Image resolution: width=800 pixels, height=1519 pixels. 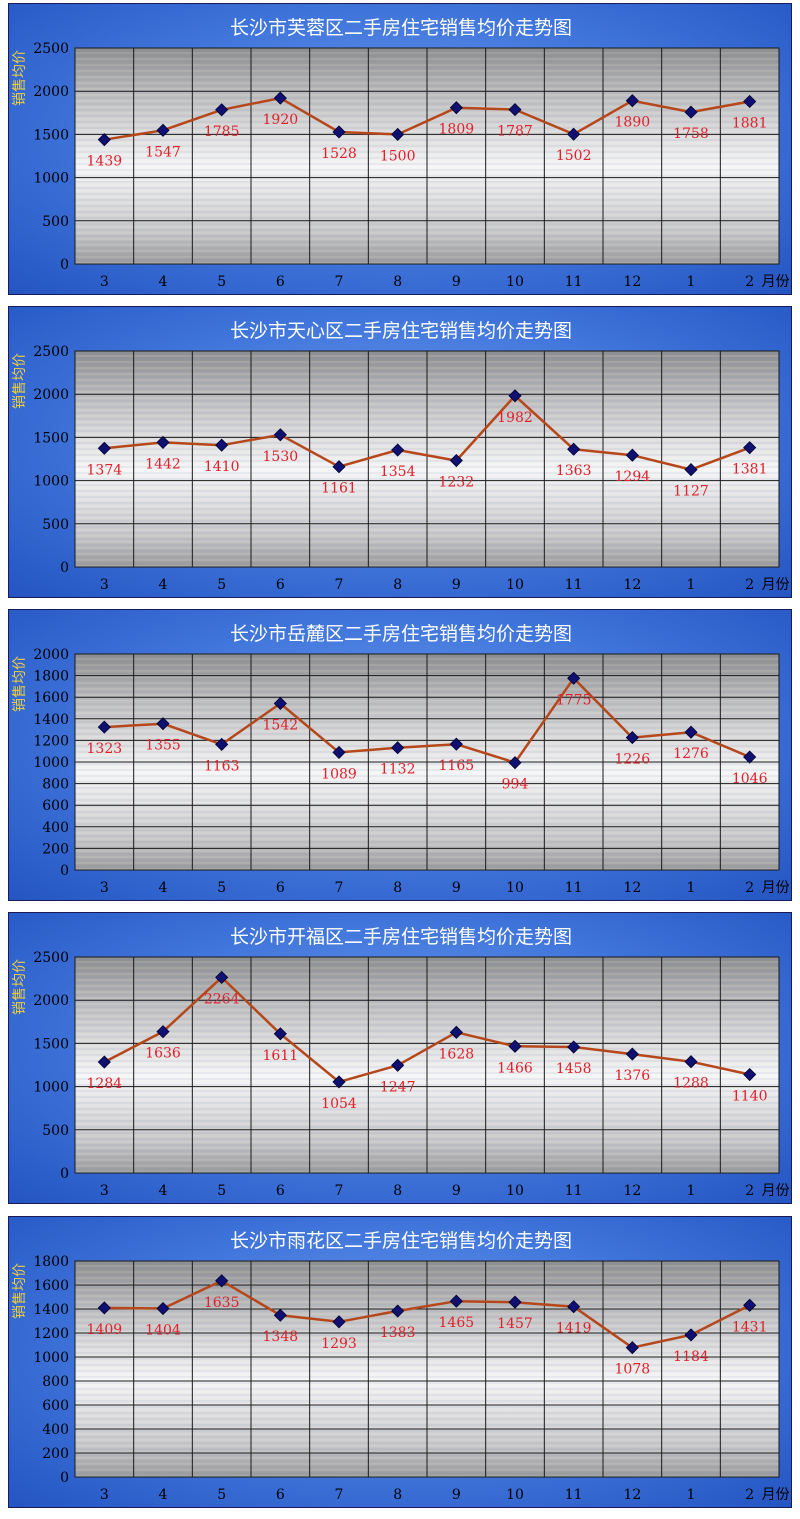 I want to click on data-label: 1787, so click(x=515, y=132).